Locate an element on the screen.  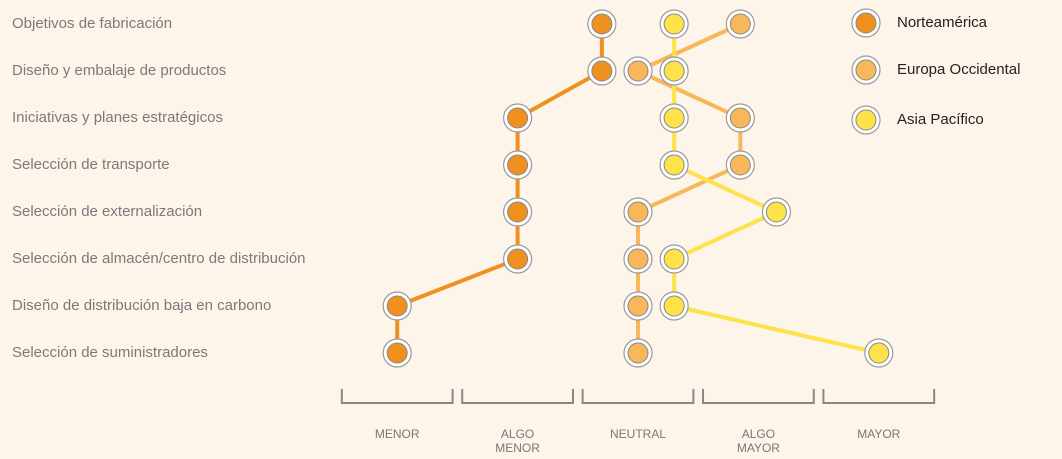
row-label: Selección de transporte is located at coordinates (91, 164).